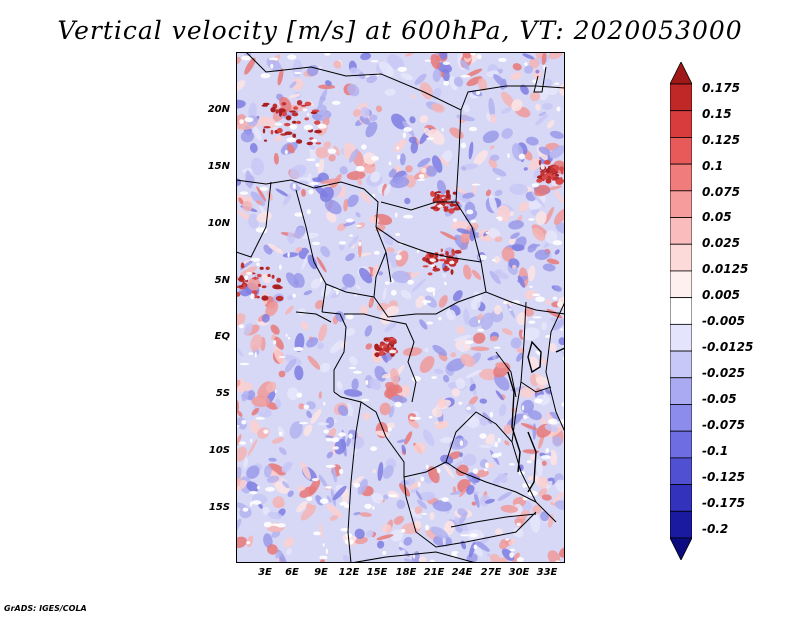 This screenshot has height=618, width=800. Describe the element at coordinates (719, 399) in the screenshot. I see `colorbar-label: -0.05` at that location.